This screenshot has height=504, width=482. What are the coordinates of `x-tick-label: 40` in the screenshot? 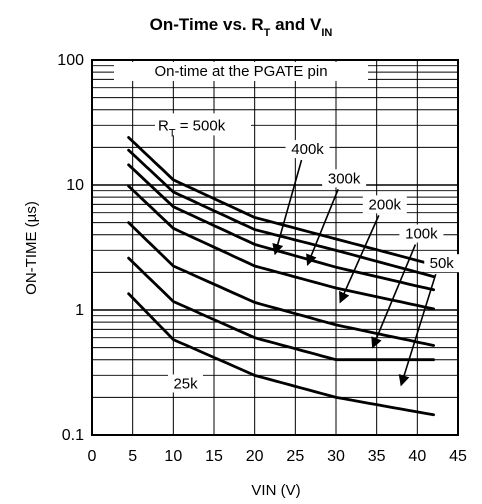 It's located at (417, 456).